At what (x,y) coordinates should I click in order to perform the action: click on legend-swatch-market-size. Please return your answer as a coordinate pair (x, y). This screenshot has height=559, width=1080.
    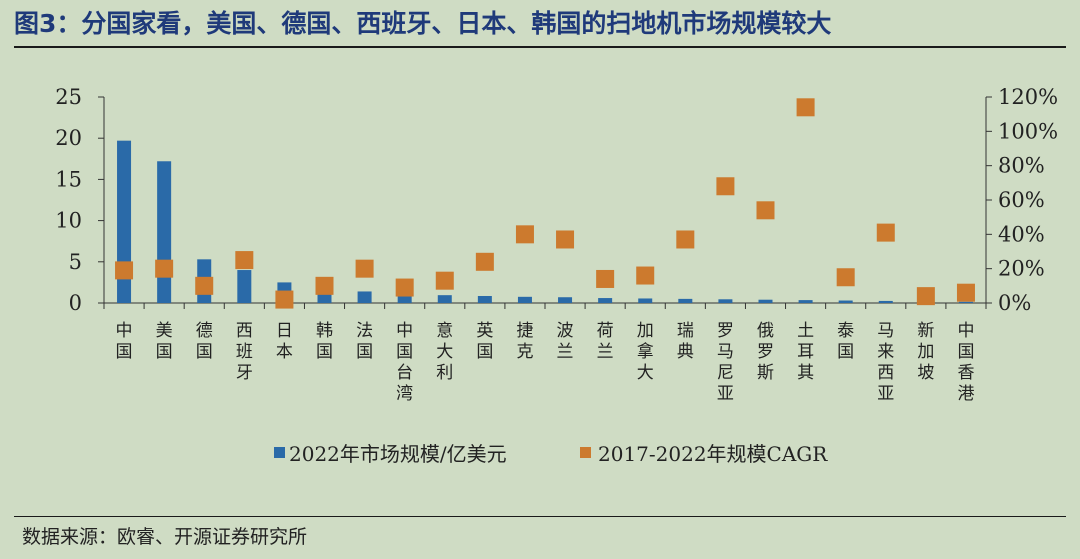
    Looking at the image, I should click on (279, 452).